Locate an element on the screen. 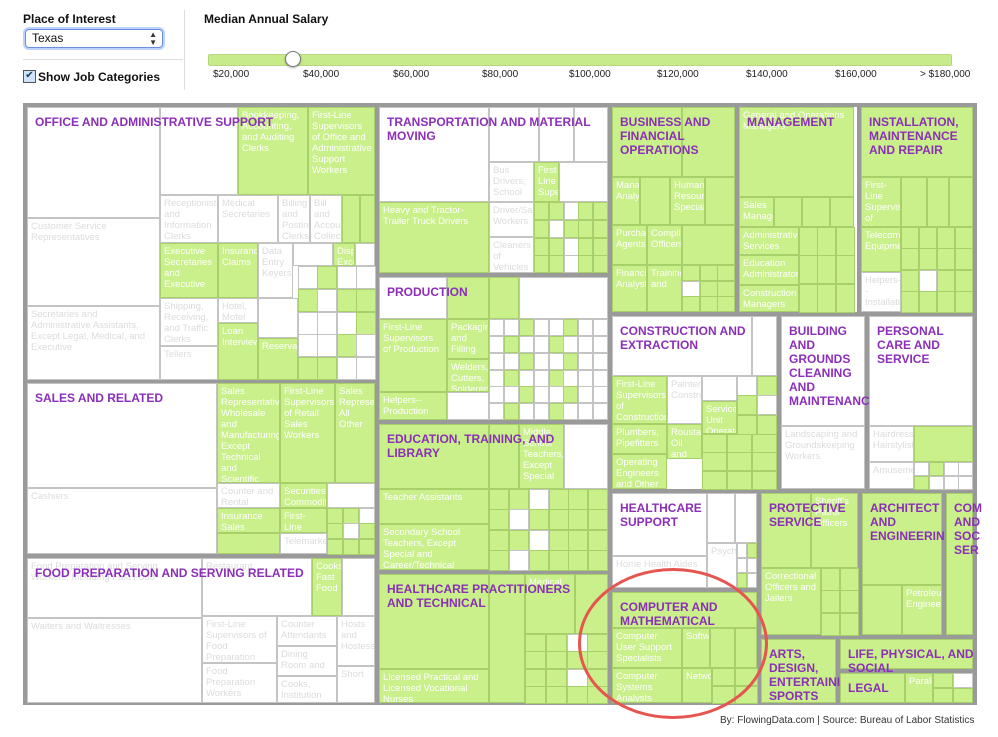 This screenshot has width=998, height=737. job-cell: Sales Representatives, All Other is located at coordinates (355, 433).